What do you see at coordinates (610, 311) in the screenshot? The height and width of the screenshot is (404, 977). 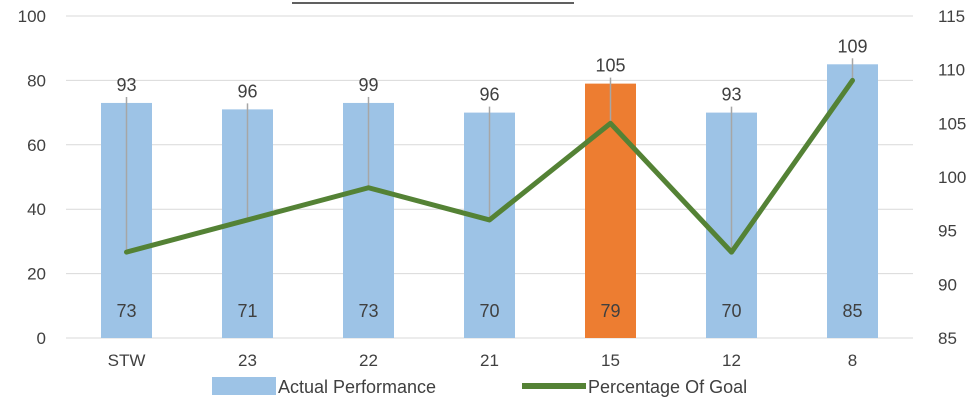 I see `bar-data-label: 79` at bounding box center [610, 311].